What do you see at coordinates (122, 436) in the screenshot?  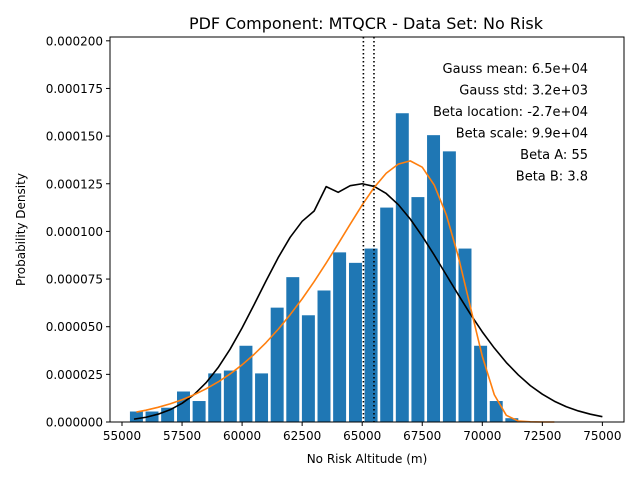 I see `x-tick-label: 55000` at bounding box center [122, 436].